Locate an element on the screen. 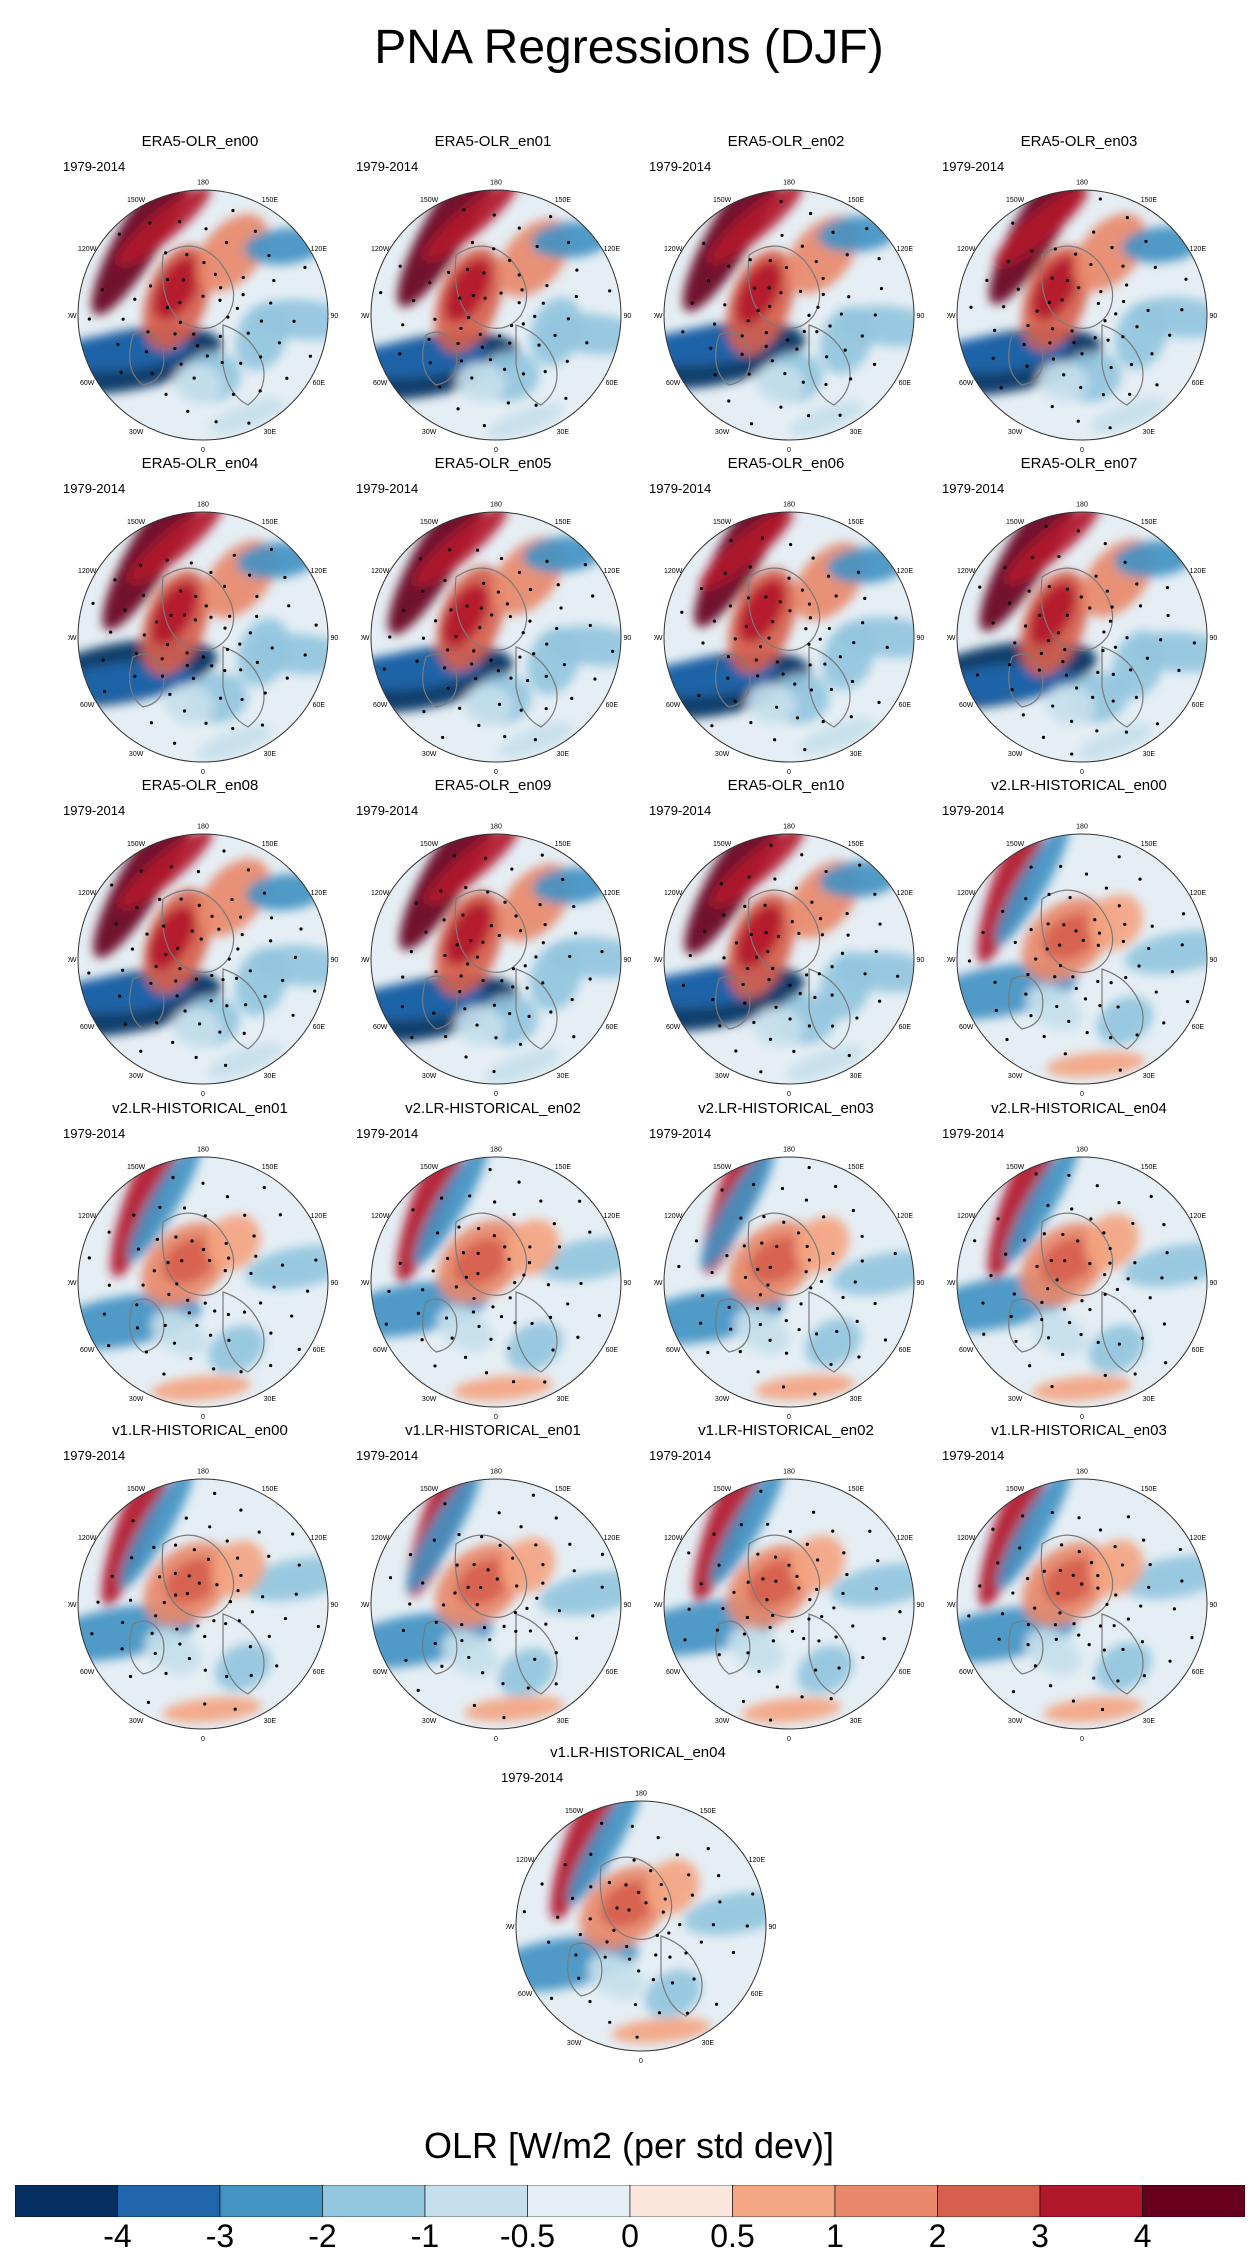  panel-title: v2.LR-HISTORICAL_en00 is located at coordinates (1079, 785).